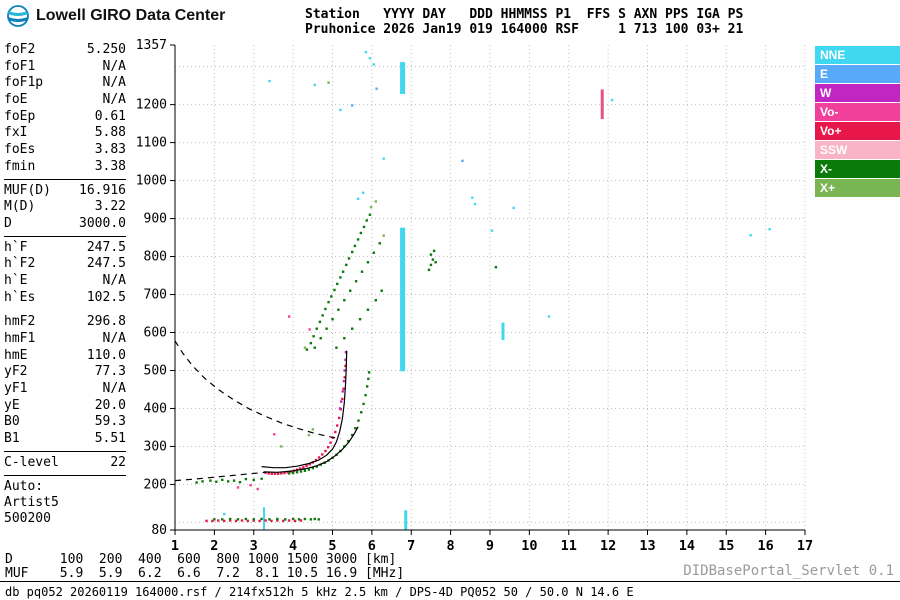 This screenshot has height=600, width=900. I want to click on param-value: 110.0, so click(106, 355).